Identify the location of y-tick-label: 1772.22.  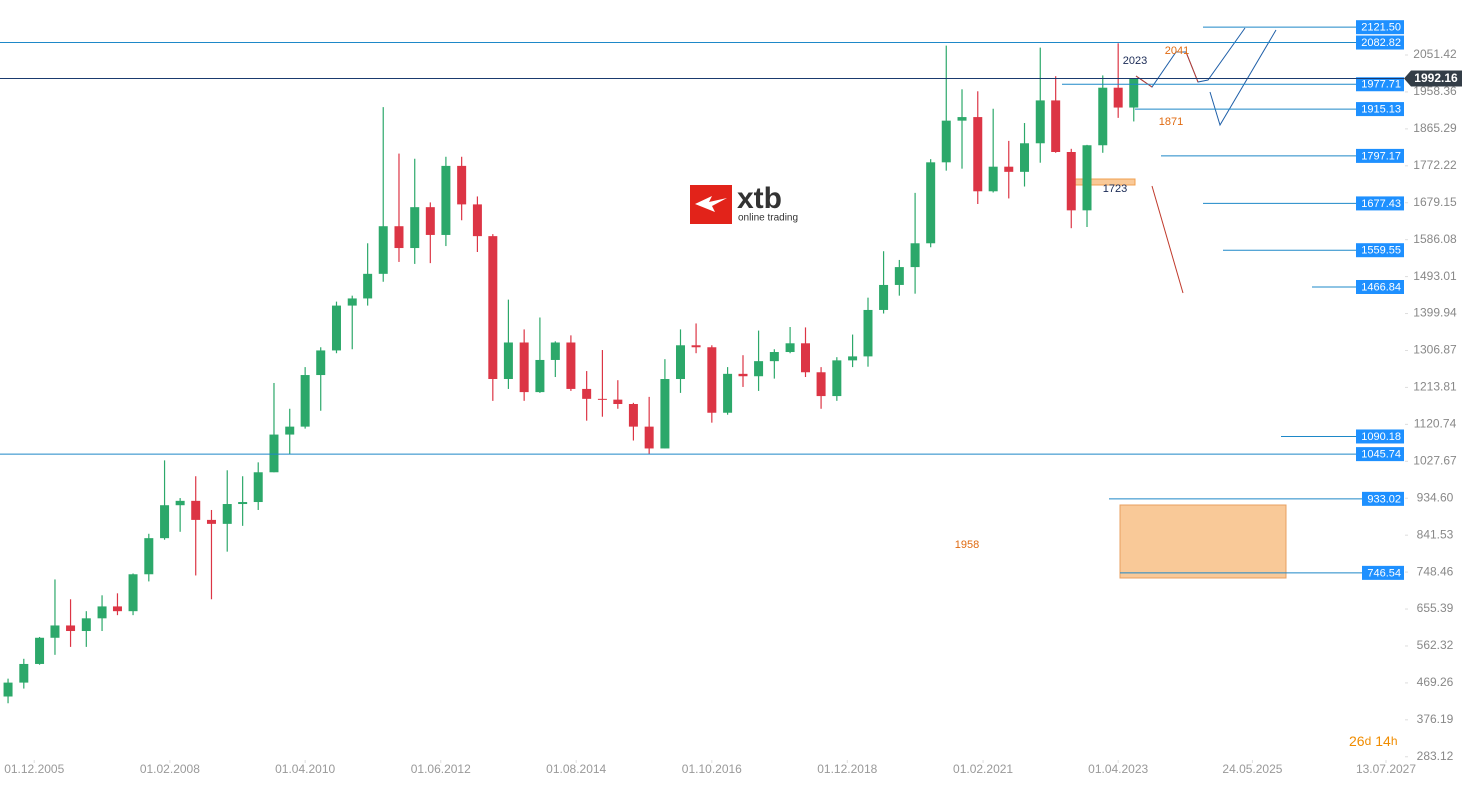
(1435, 165).